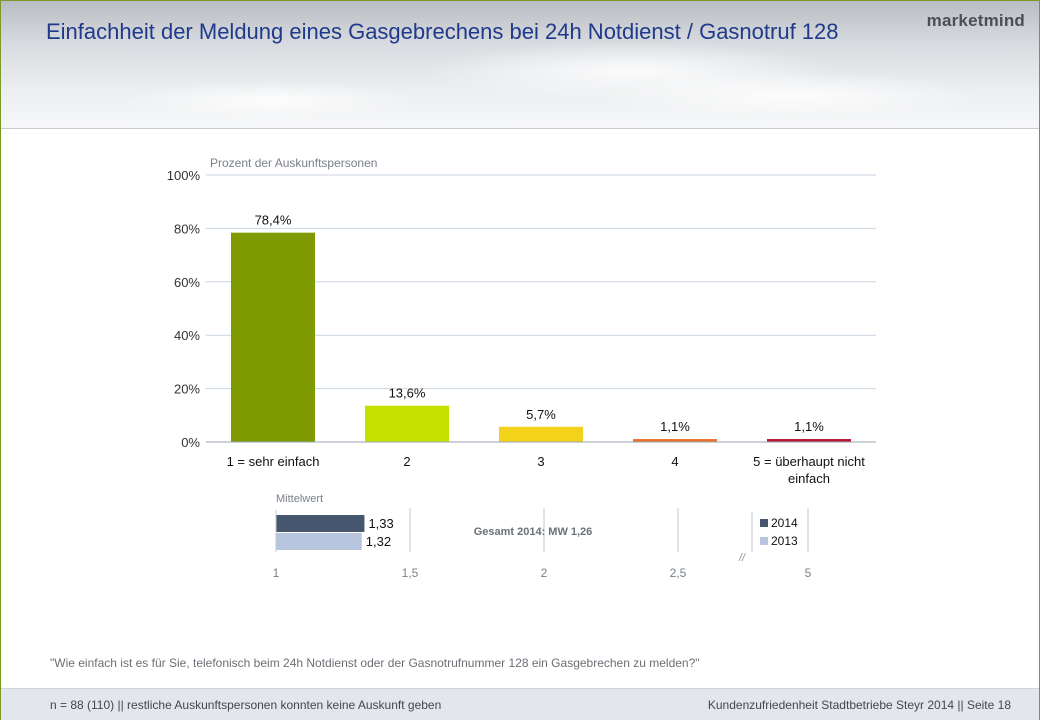 The height and width of the screenshot is (720, 1040). I want to click on mean-value-label: 1,33, so click(380, 523).